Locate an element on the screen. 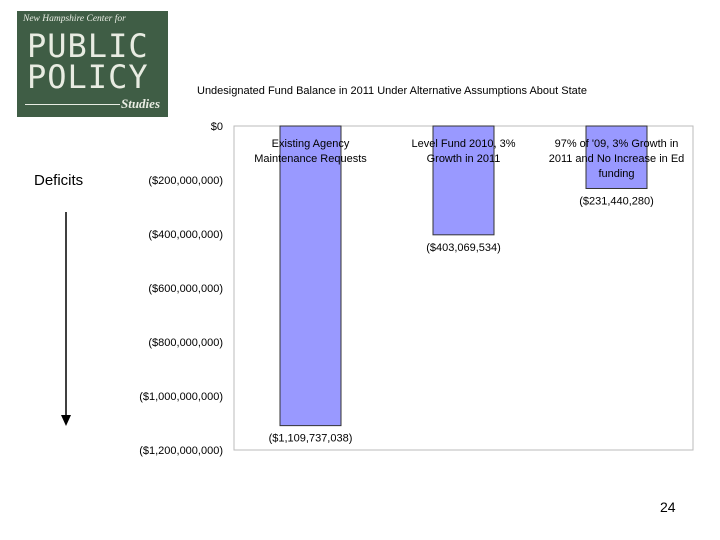 Image resolution: width=720 pixels, height=540 pixels. data-label: ($1,109,737,038) is located at coordinates (311, 439).